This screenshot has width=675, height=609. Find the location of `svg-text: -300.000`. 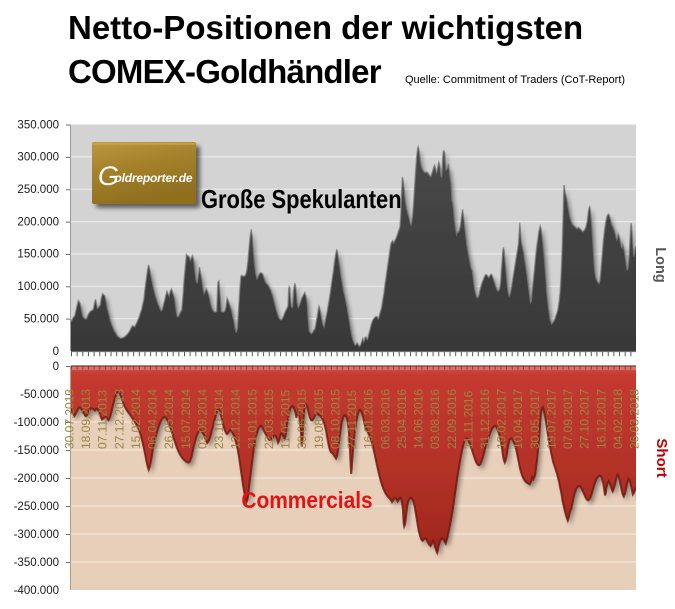

svg-text: -300.000 is located at coordinates (36, 535).